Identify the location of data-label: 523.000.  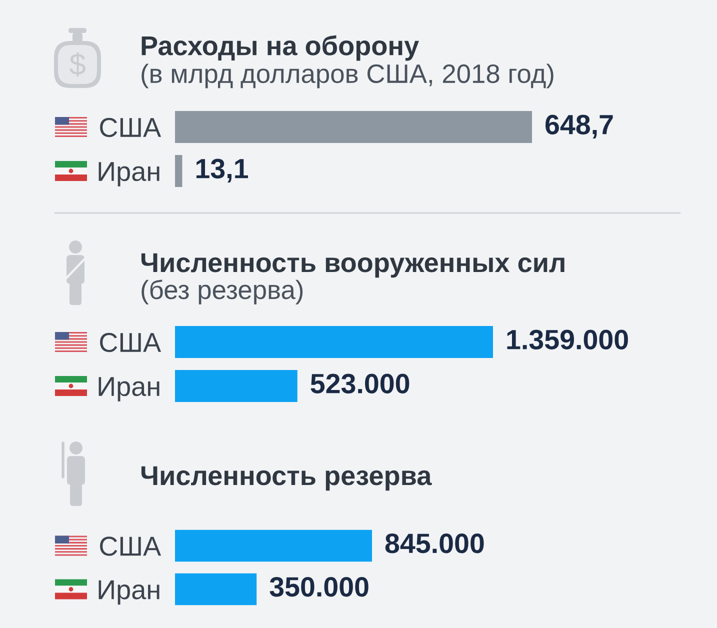
(360, 384).